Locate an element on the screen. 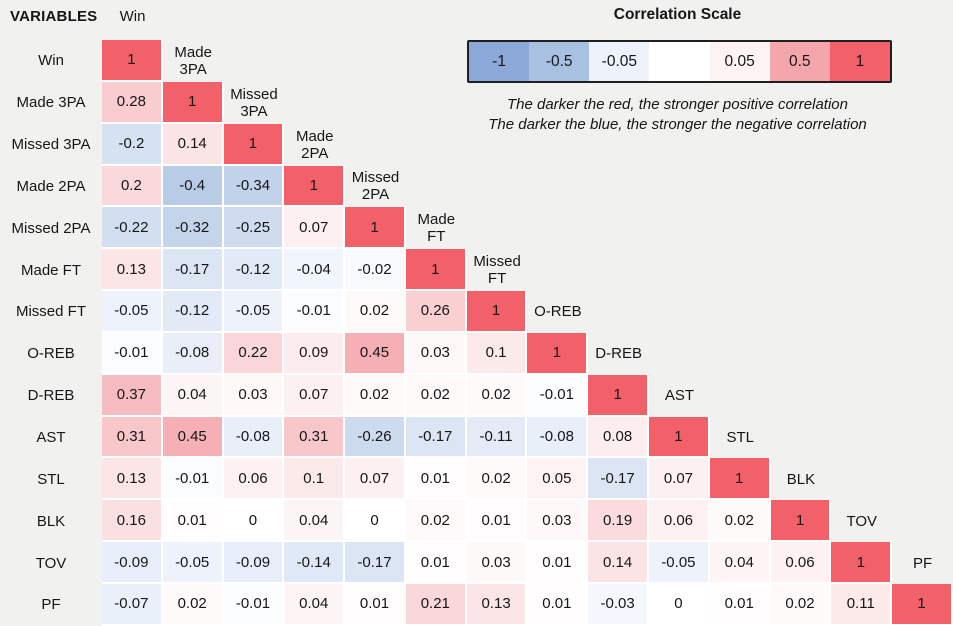 The width and height of the screenshot is (953, 626). diagonal-column-header: Missed FT is located at coordinates (497, 270).